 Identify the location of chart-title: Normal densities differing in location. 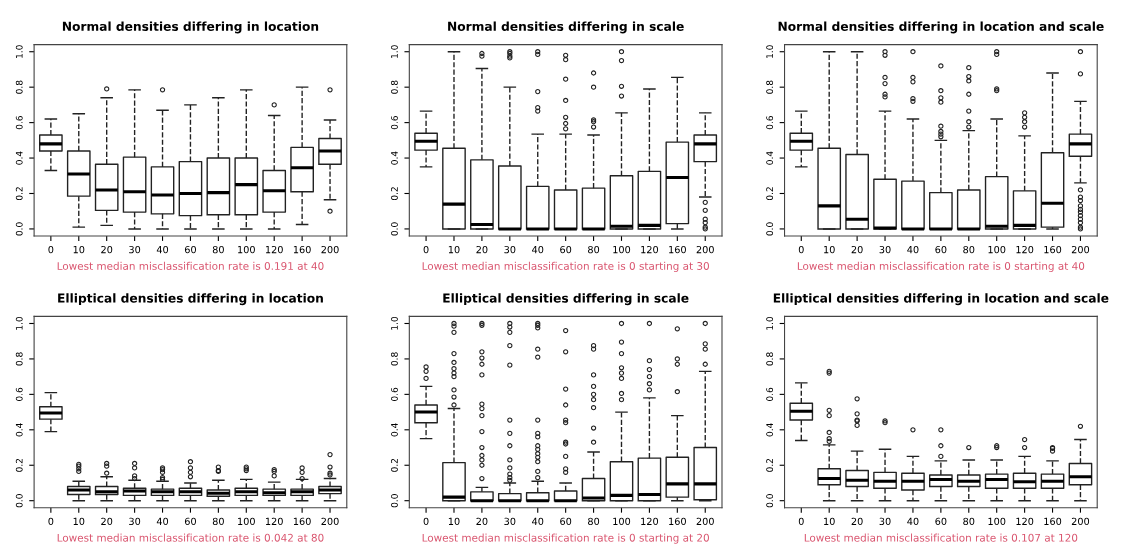
(190, 27).